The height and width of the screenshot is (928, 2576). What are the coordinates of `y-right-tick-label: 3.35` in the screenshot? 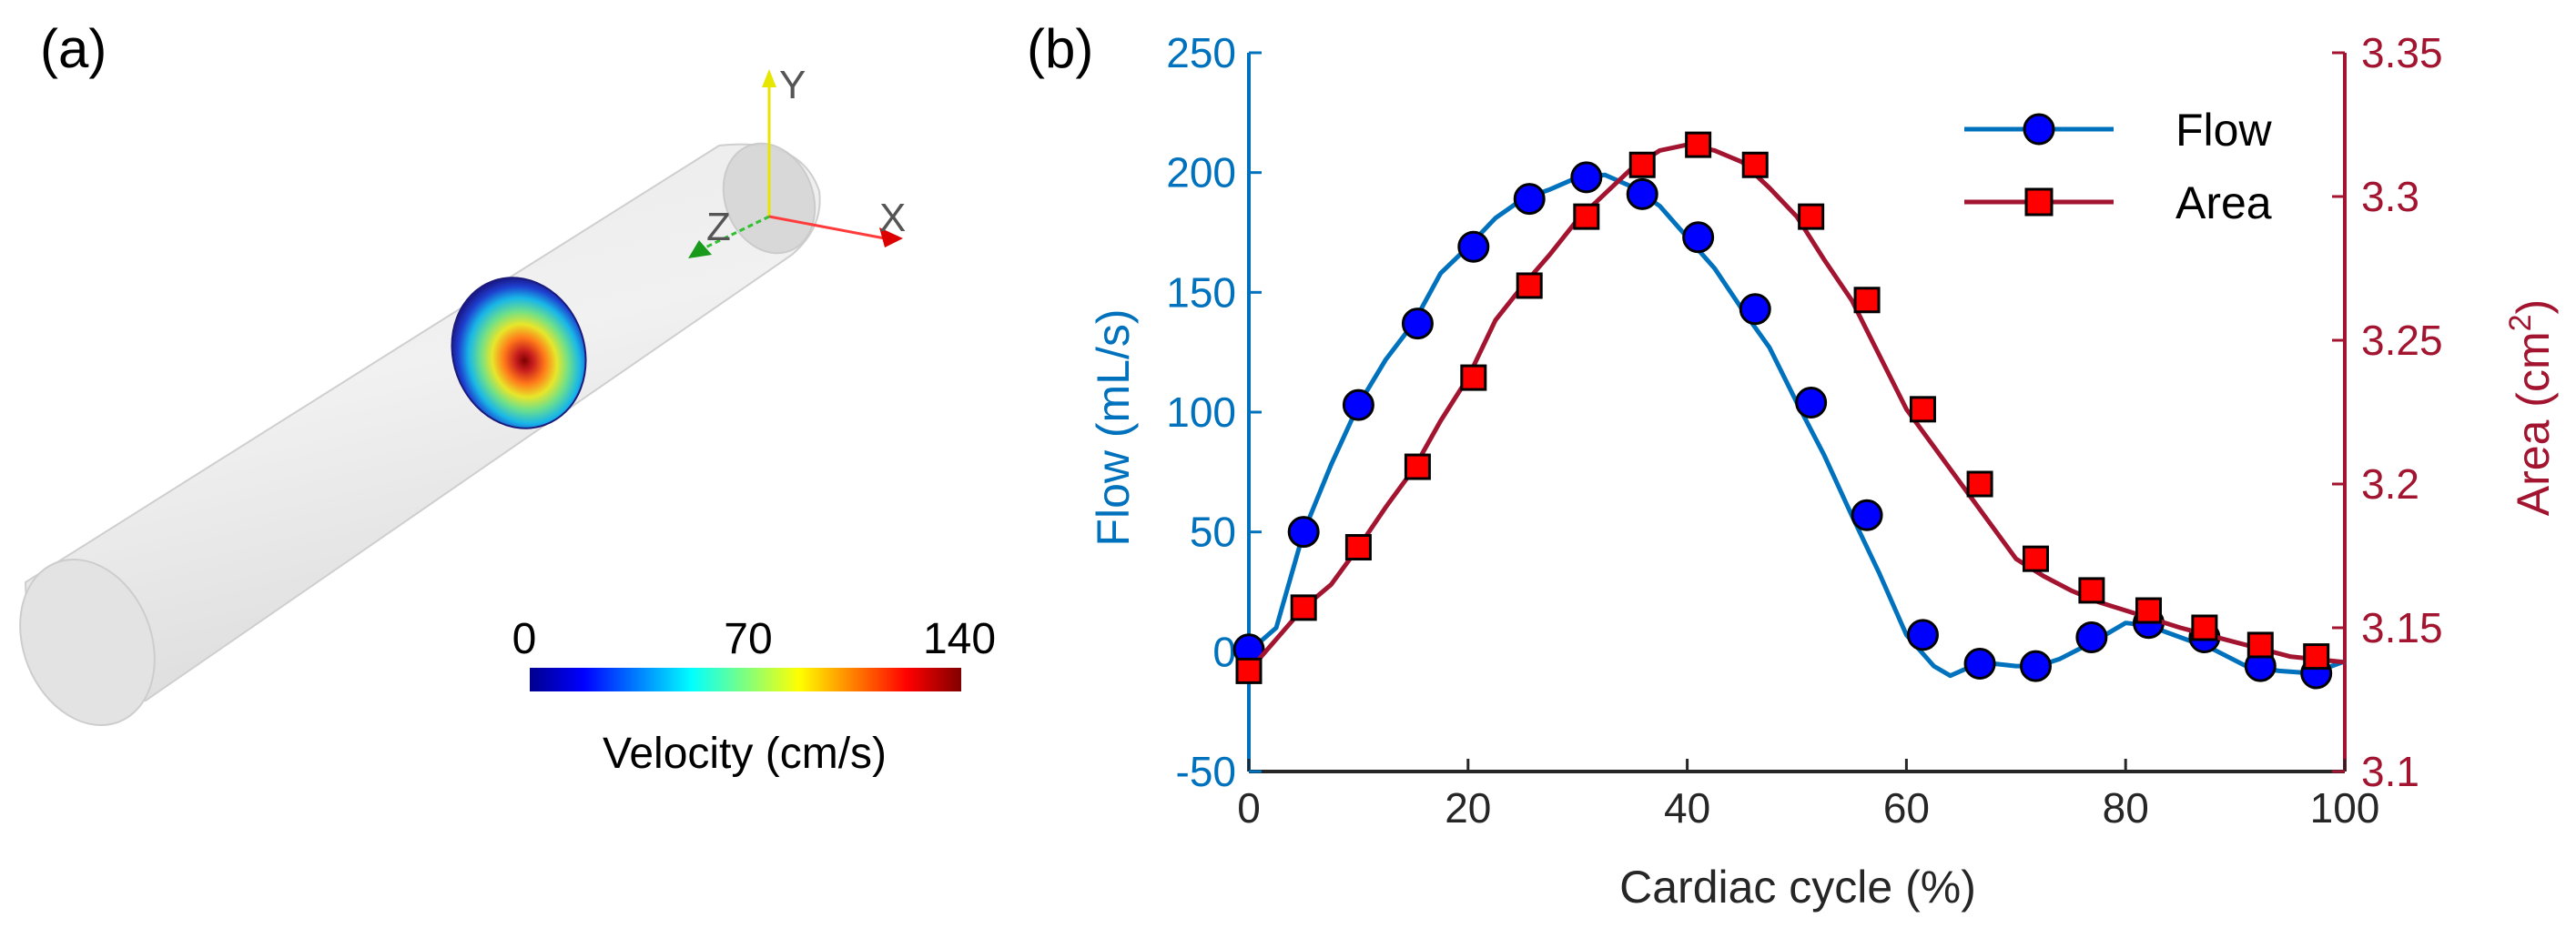 It's located at (2402, 52).